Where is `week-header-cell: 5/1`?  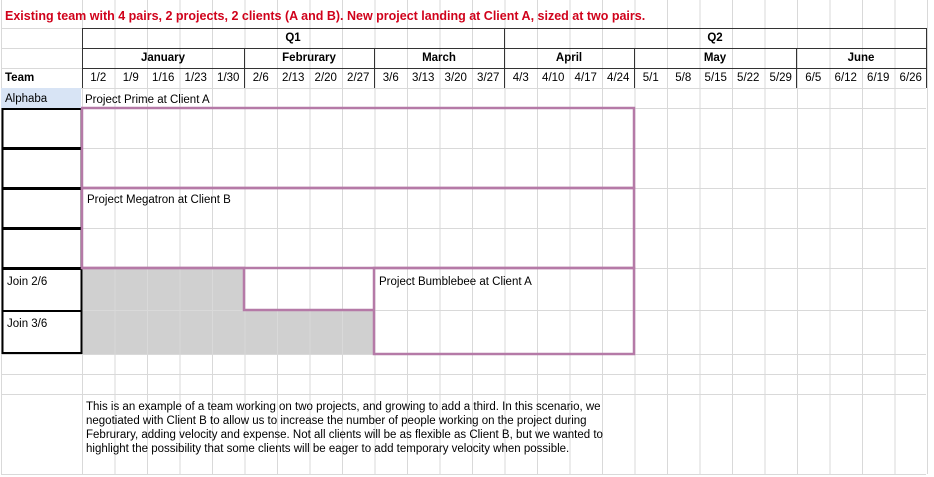 week-header-cell: 5/1 is located at coordinates (650, 78).